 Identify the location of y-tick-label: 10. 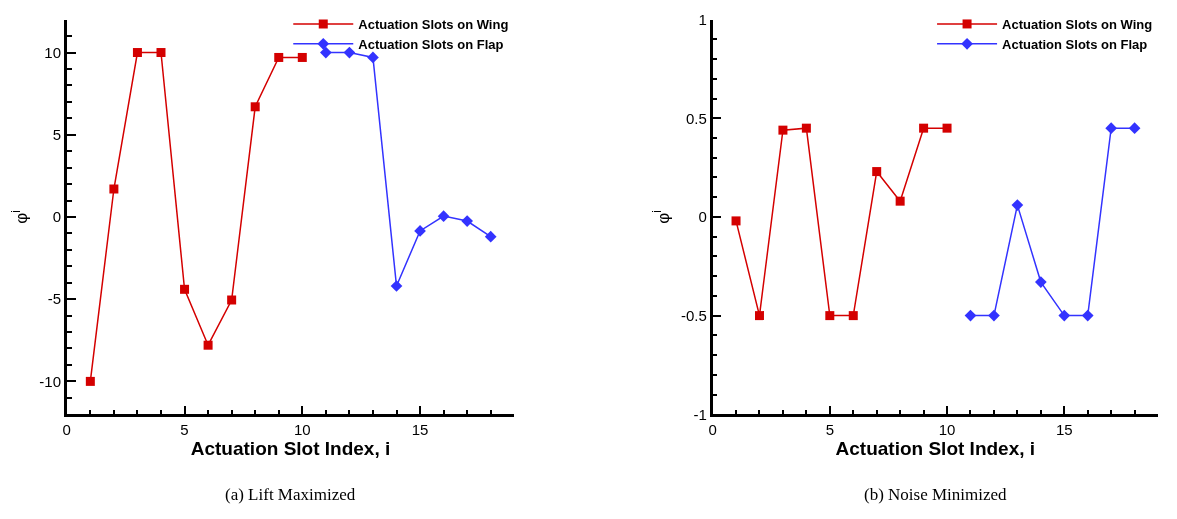
(53, 52).